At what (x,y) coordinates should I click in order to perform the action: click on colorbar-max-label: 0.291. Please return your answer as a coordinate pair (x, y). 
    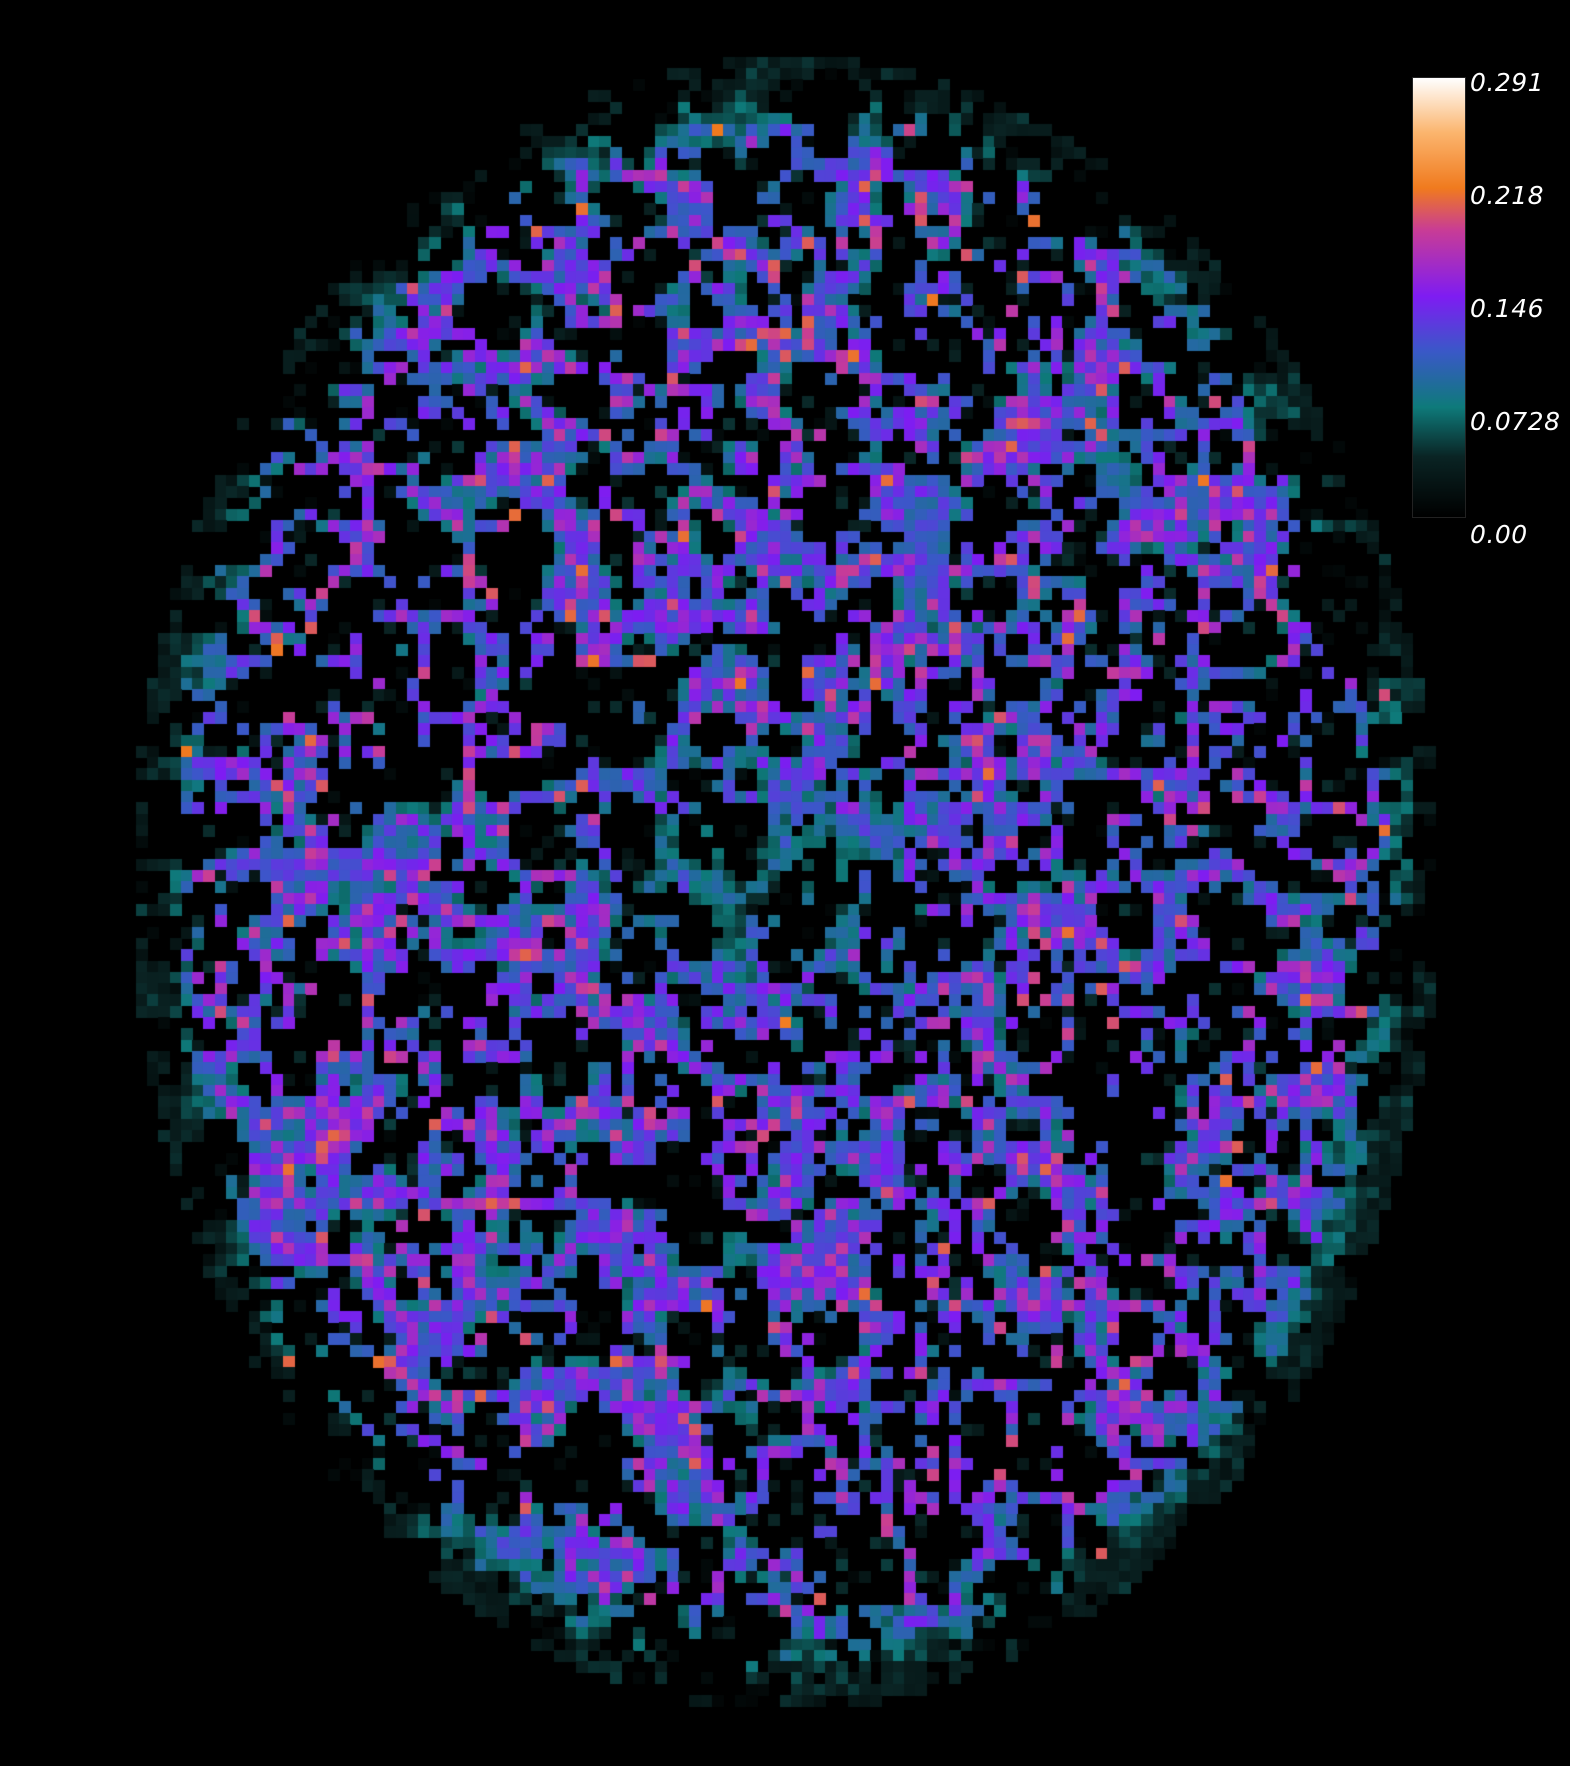
    Looking at the image, I should click on (1507, 82).